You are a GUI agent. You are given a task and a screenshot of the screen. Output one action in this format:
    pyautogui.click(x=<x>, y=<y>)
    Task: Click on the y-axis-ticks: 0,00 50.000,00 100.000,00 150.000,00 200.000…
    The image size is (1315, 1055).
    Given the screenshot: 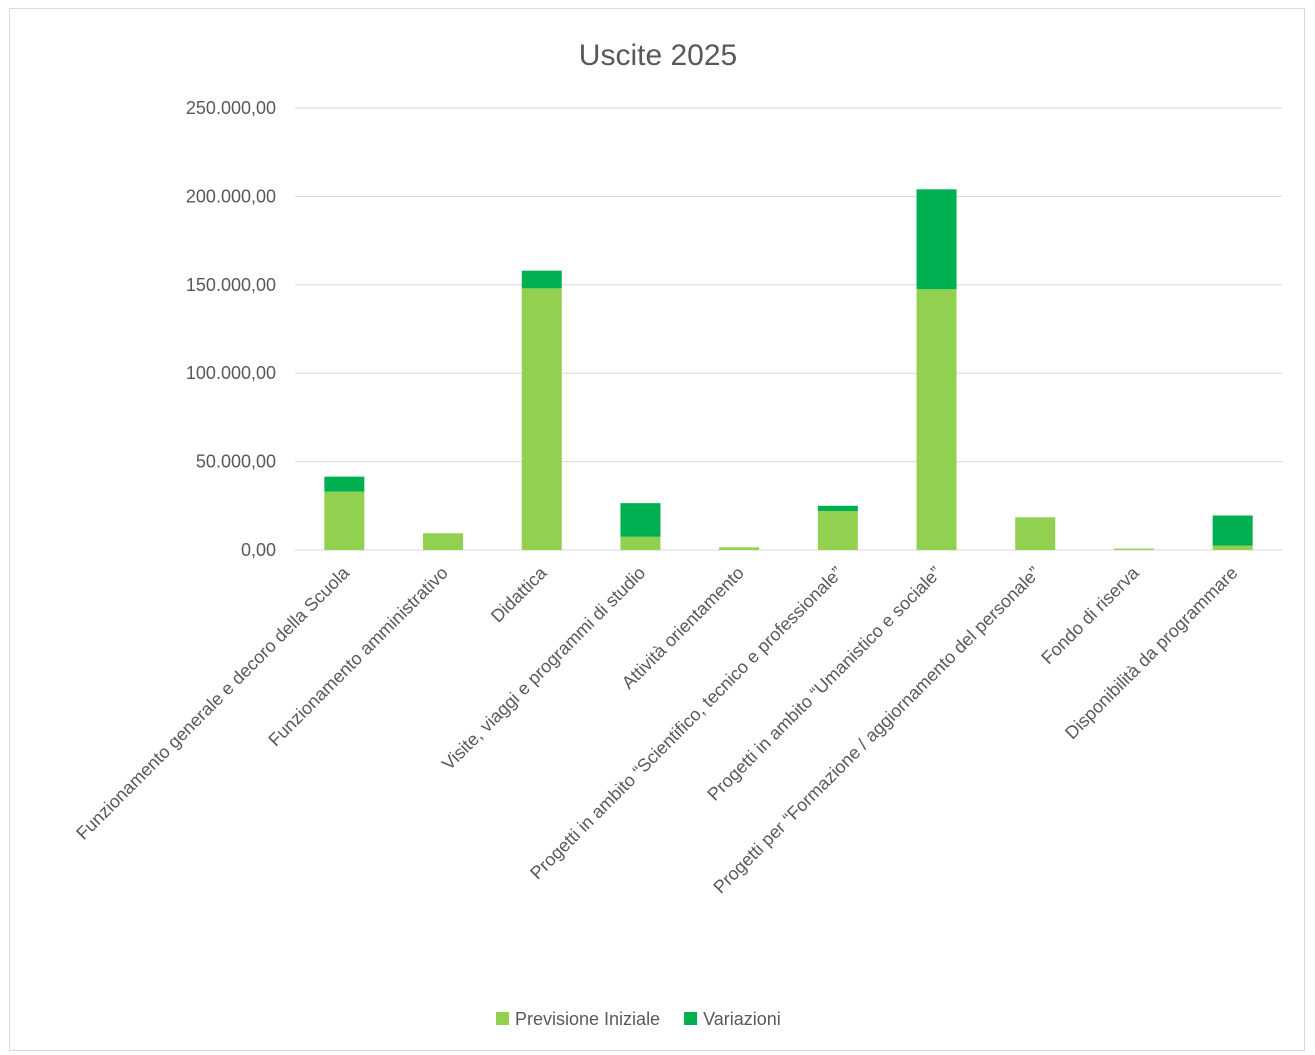 What is the action you would take?
    pyautogui.click(x=231, y=329)
    